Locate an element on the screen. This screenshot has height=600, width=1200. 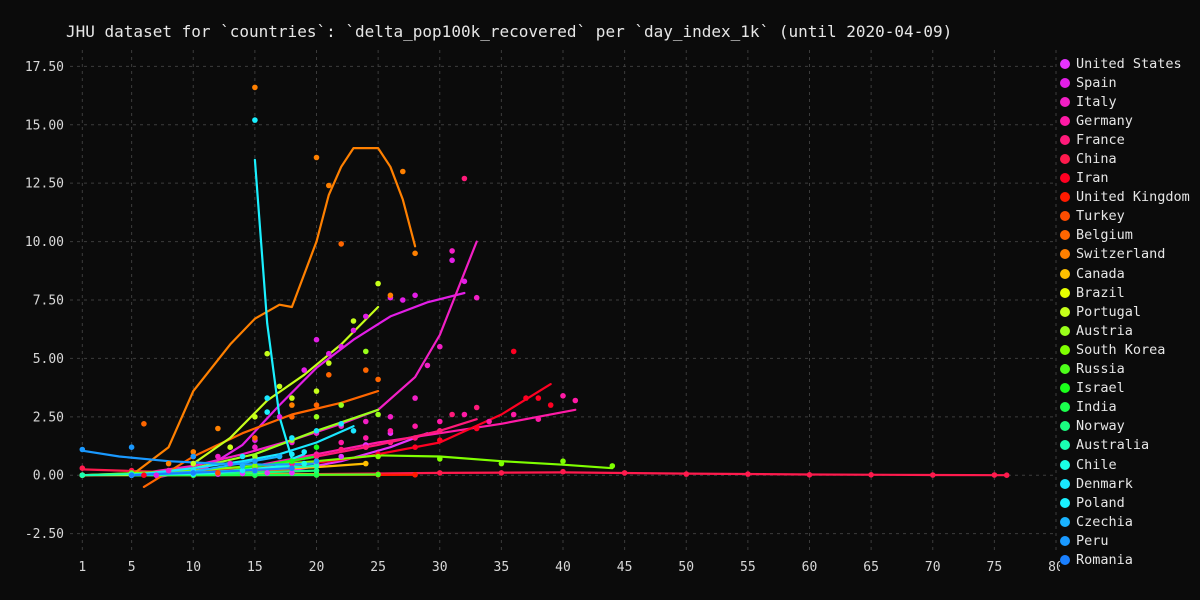
legend-label: Italy is located at coordinates (1096, 101).